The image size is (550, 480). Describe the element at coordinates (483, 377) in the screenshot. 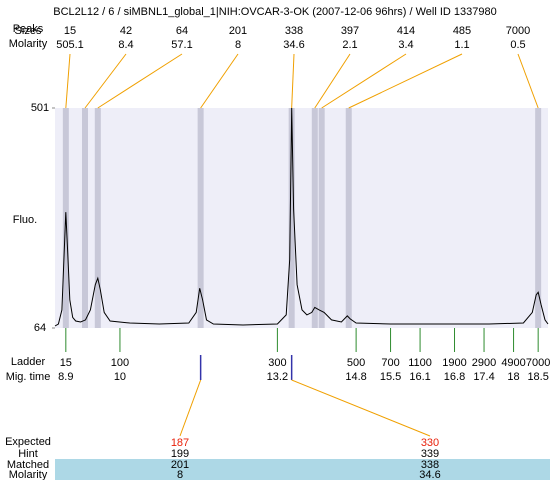

I see `ladder-time: 17.4` at that location.